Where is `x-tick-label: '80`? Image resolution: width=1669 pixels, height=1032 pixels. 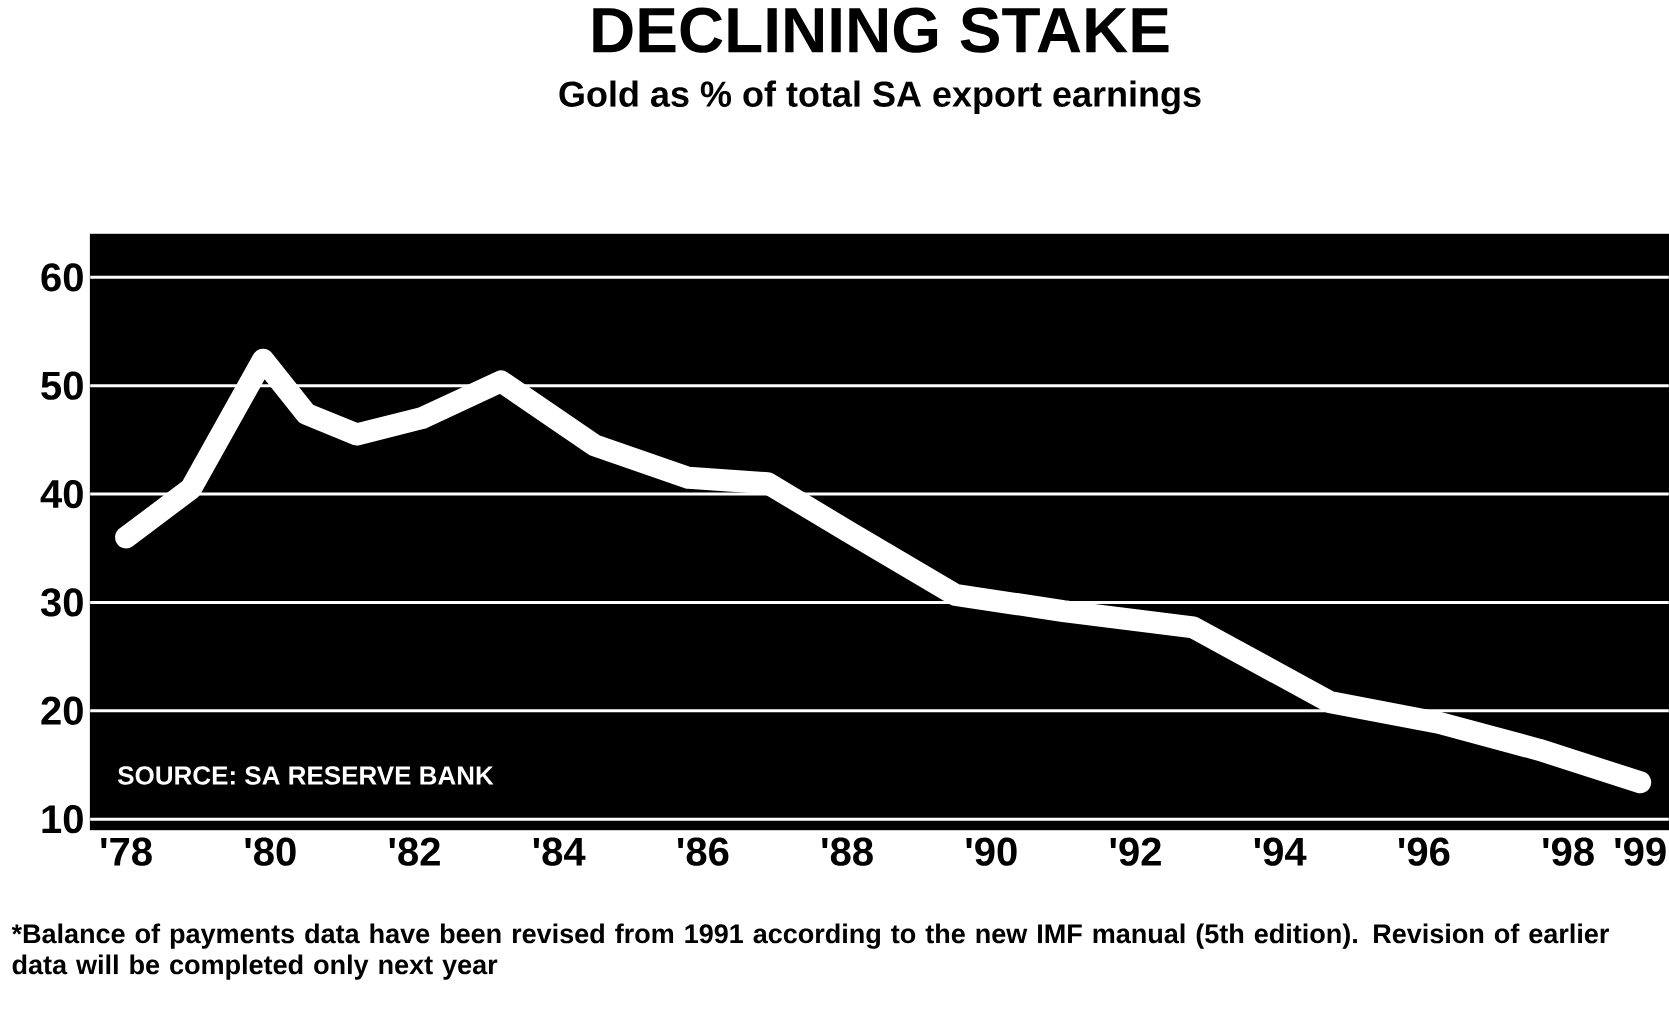
x-tick-label: '80 is located at coordinates (270, 851).